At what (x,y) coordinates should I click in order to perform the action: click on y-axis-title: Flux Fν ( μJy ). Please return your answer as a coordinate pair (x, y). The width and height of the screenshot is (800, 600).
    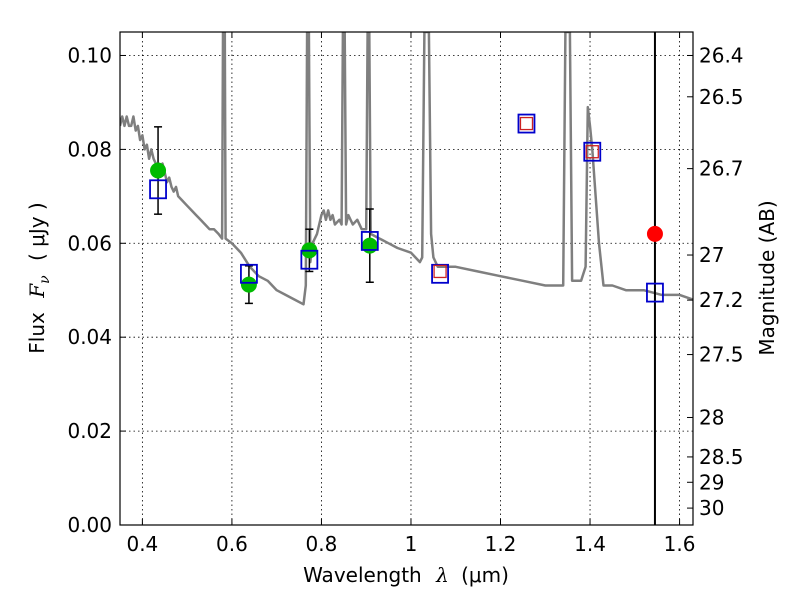
    Looking at the image, I should click on (39, 277).